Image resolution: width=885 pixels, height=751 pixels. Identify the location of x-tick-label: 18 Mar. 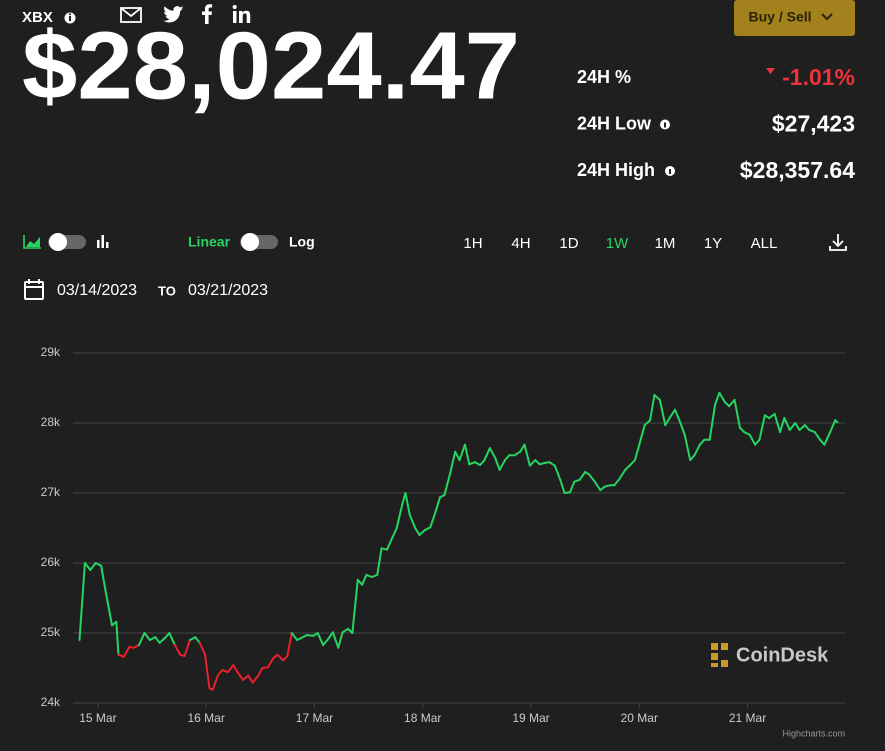
(422, 718).